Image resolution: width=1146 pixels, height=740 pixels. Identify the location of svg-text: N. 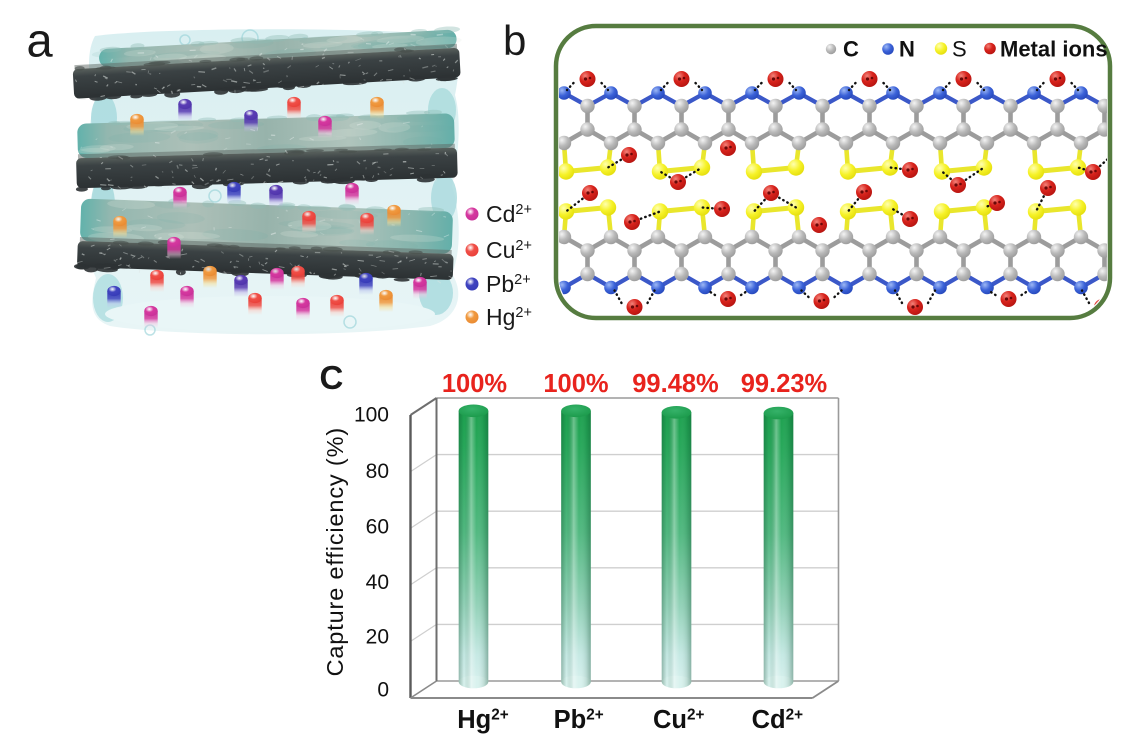
(907, 49).